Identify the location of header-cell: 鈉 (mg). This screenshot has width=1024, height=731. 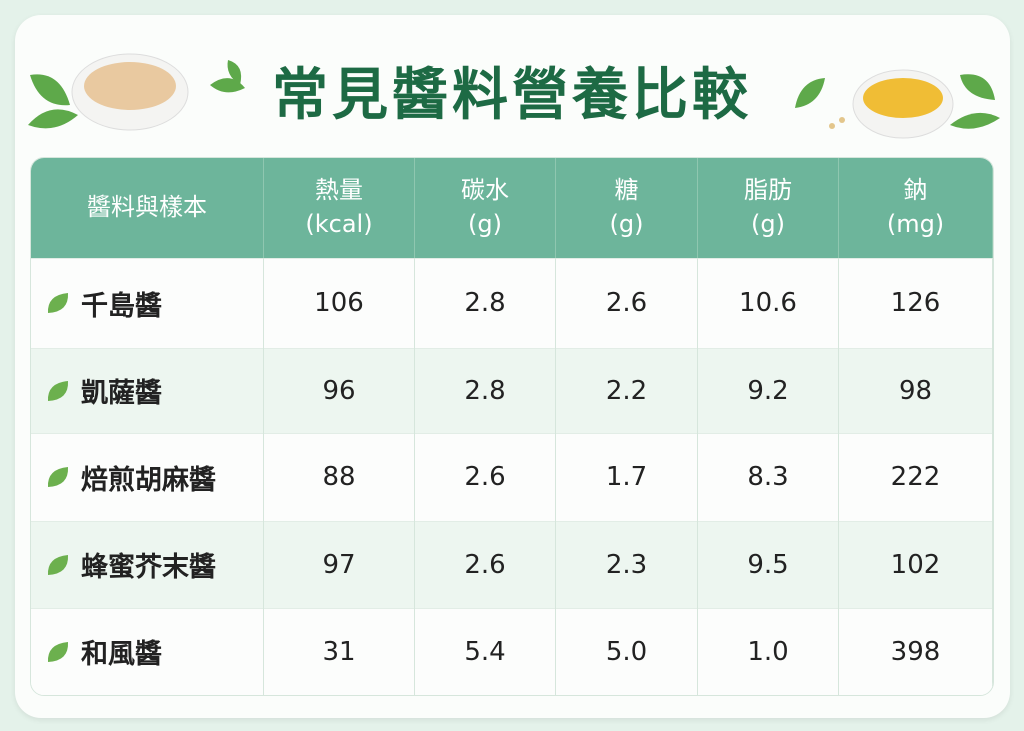
(916, 208).